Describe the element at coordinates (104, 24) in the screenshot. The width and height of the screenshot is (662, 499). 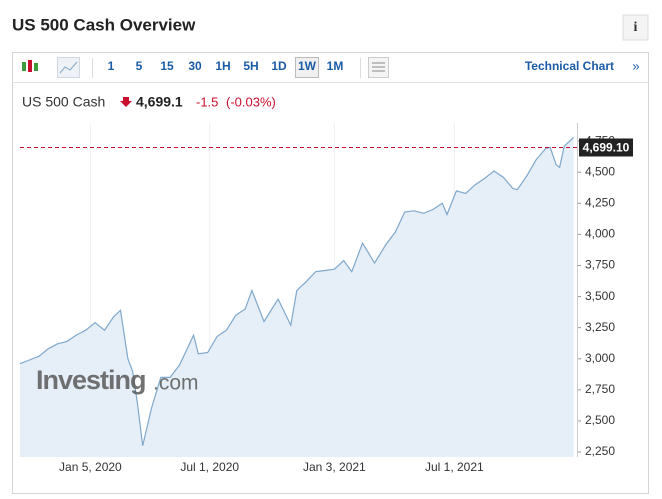
I see `page-title: US 500 Cash Overview` at that location.